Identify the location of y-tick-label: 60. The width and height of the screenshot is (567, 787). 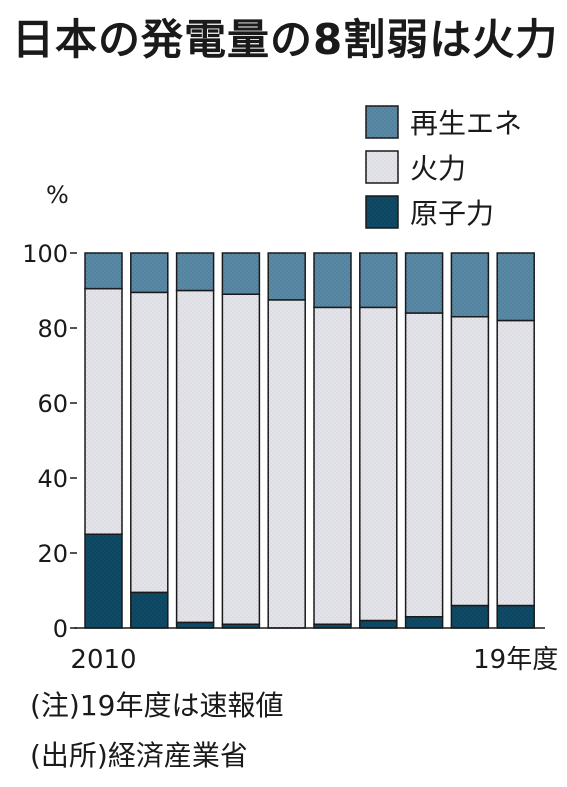
(52, 404).